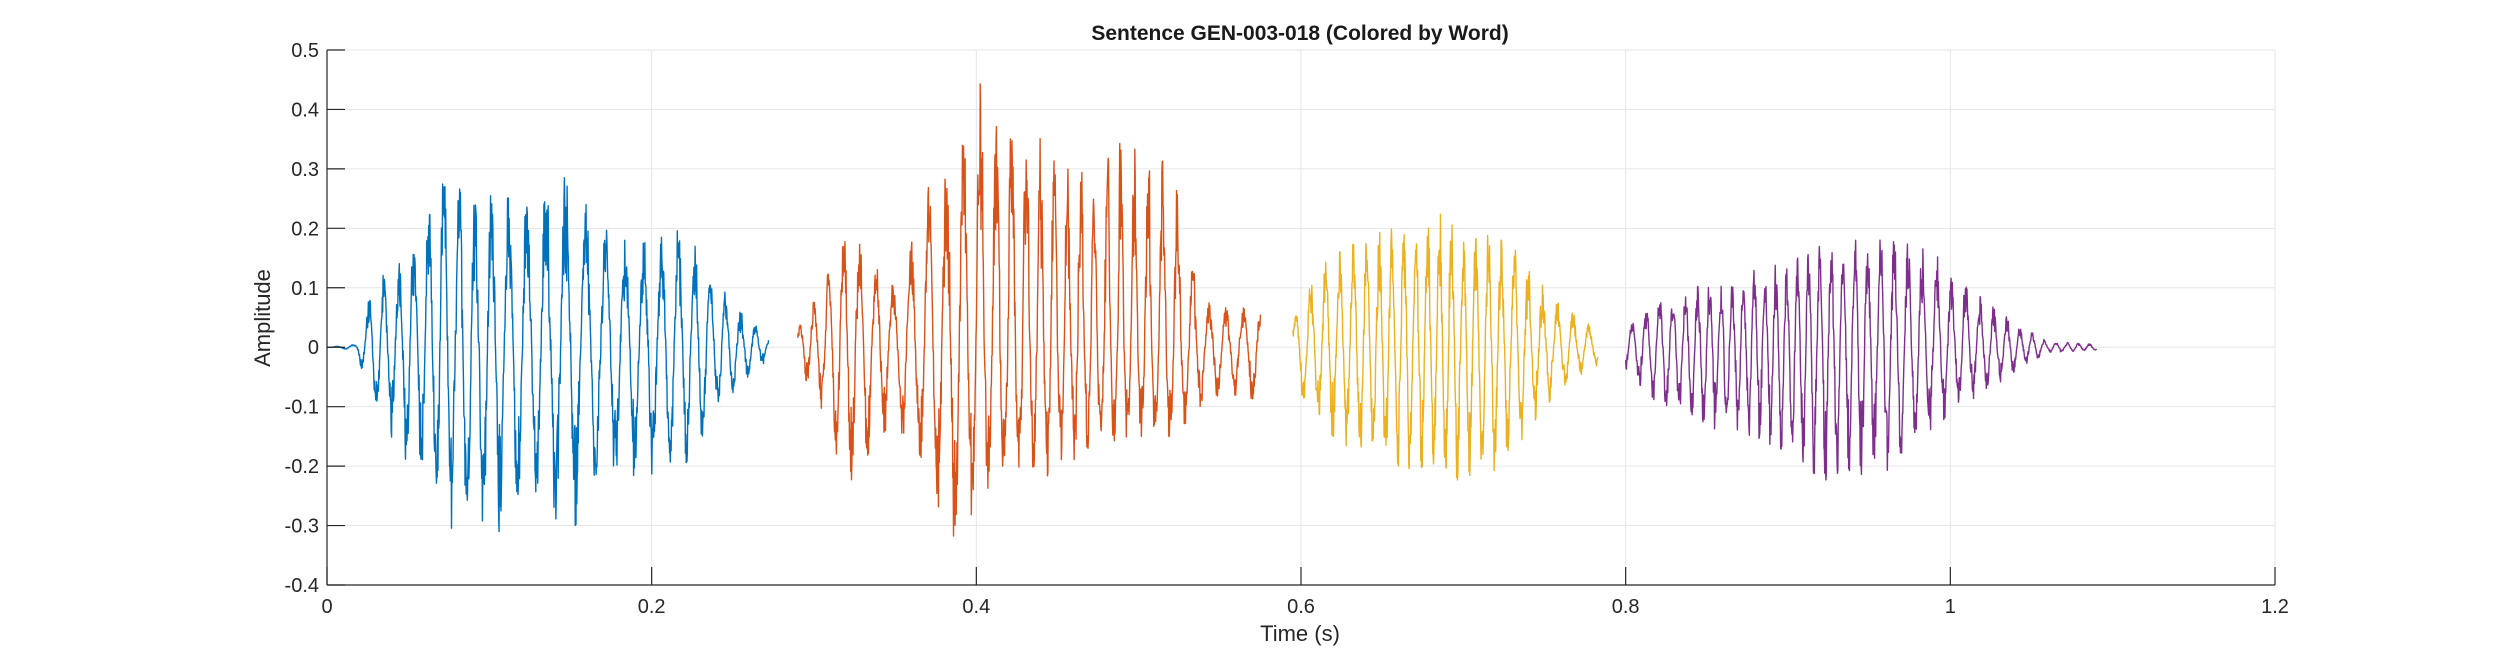 This screenshot has width=2500, height=657. I want to click on y-axis-title: Amplitude, so click(262, 318).